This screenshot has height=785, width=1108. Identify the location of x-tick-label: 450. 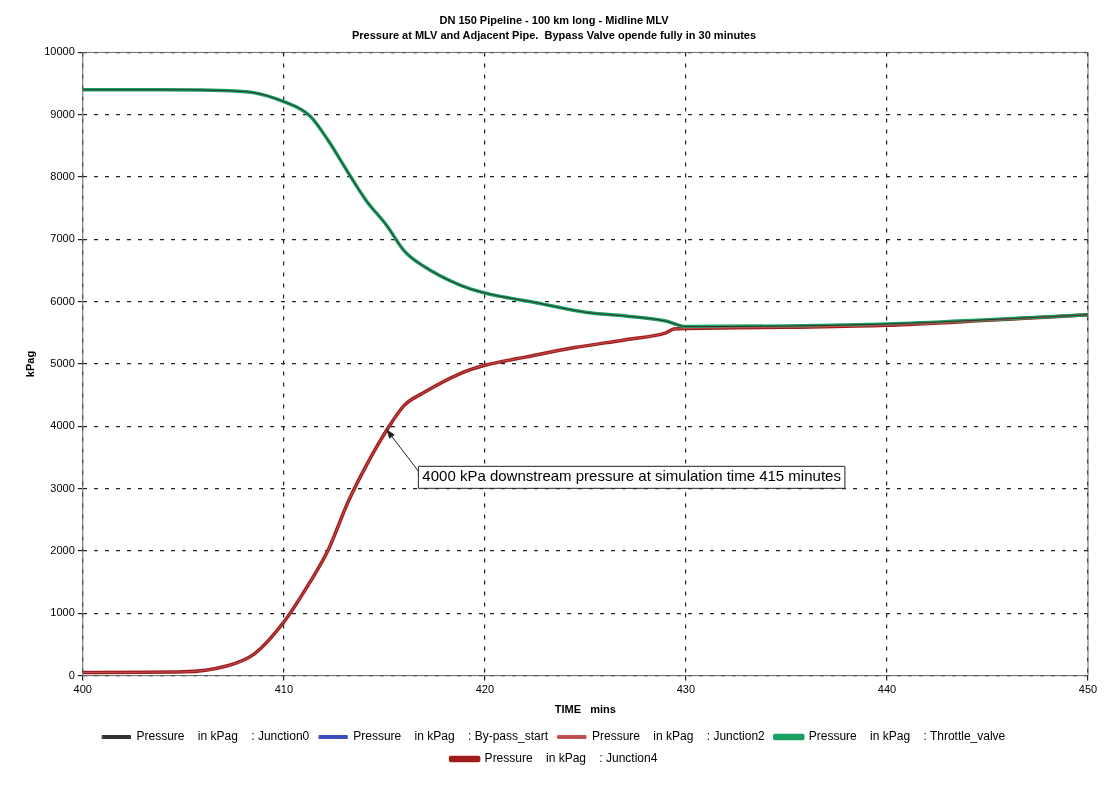
(1088, 689).